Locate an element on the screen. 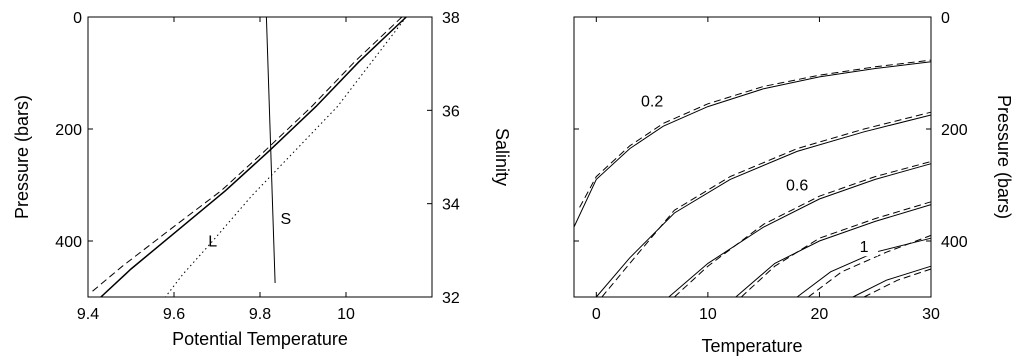 This screenshot has width=1014, height=364. right-x-tick-label: 0 is located at coordinates (596, 314).